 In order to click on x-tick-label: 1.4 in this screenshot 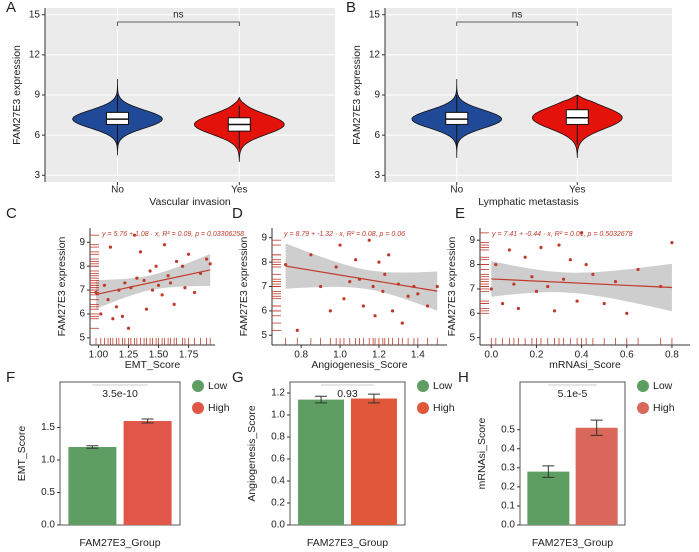, I will do `click(418, 355)`.